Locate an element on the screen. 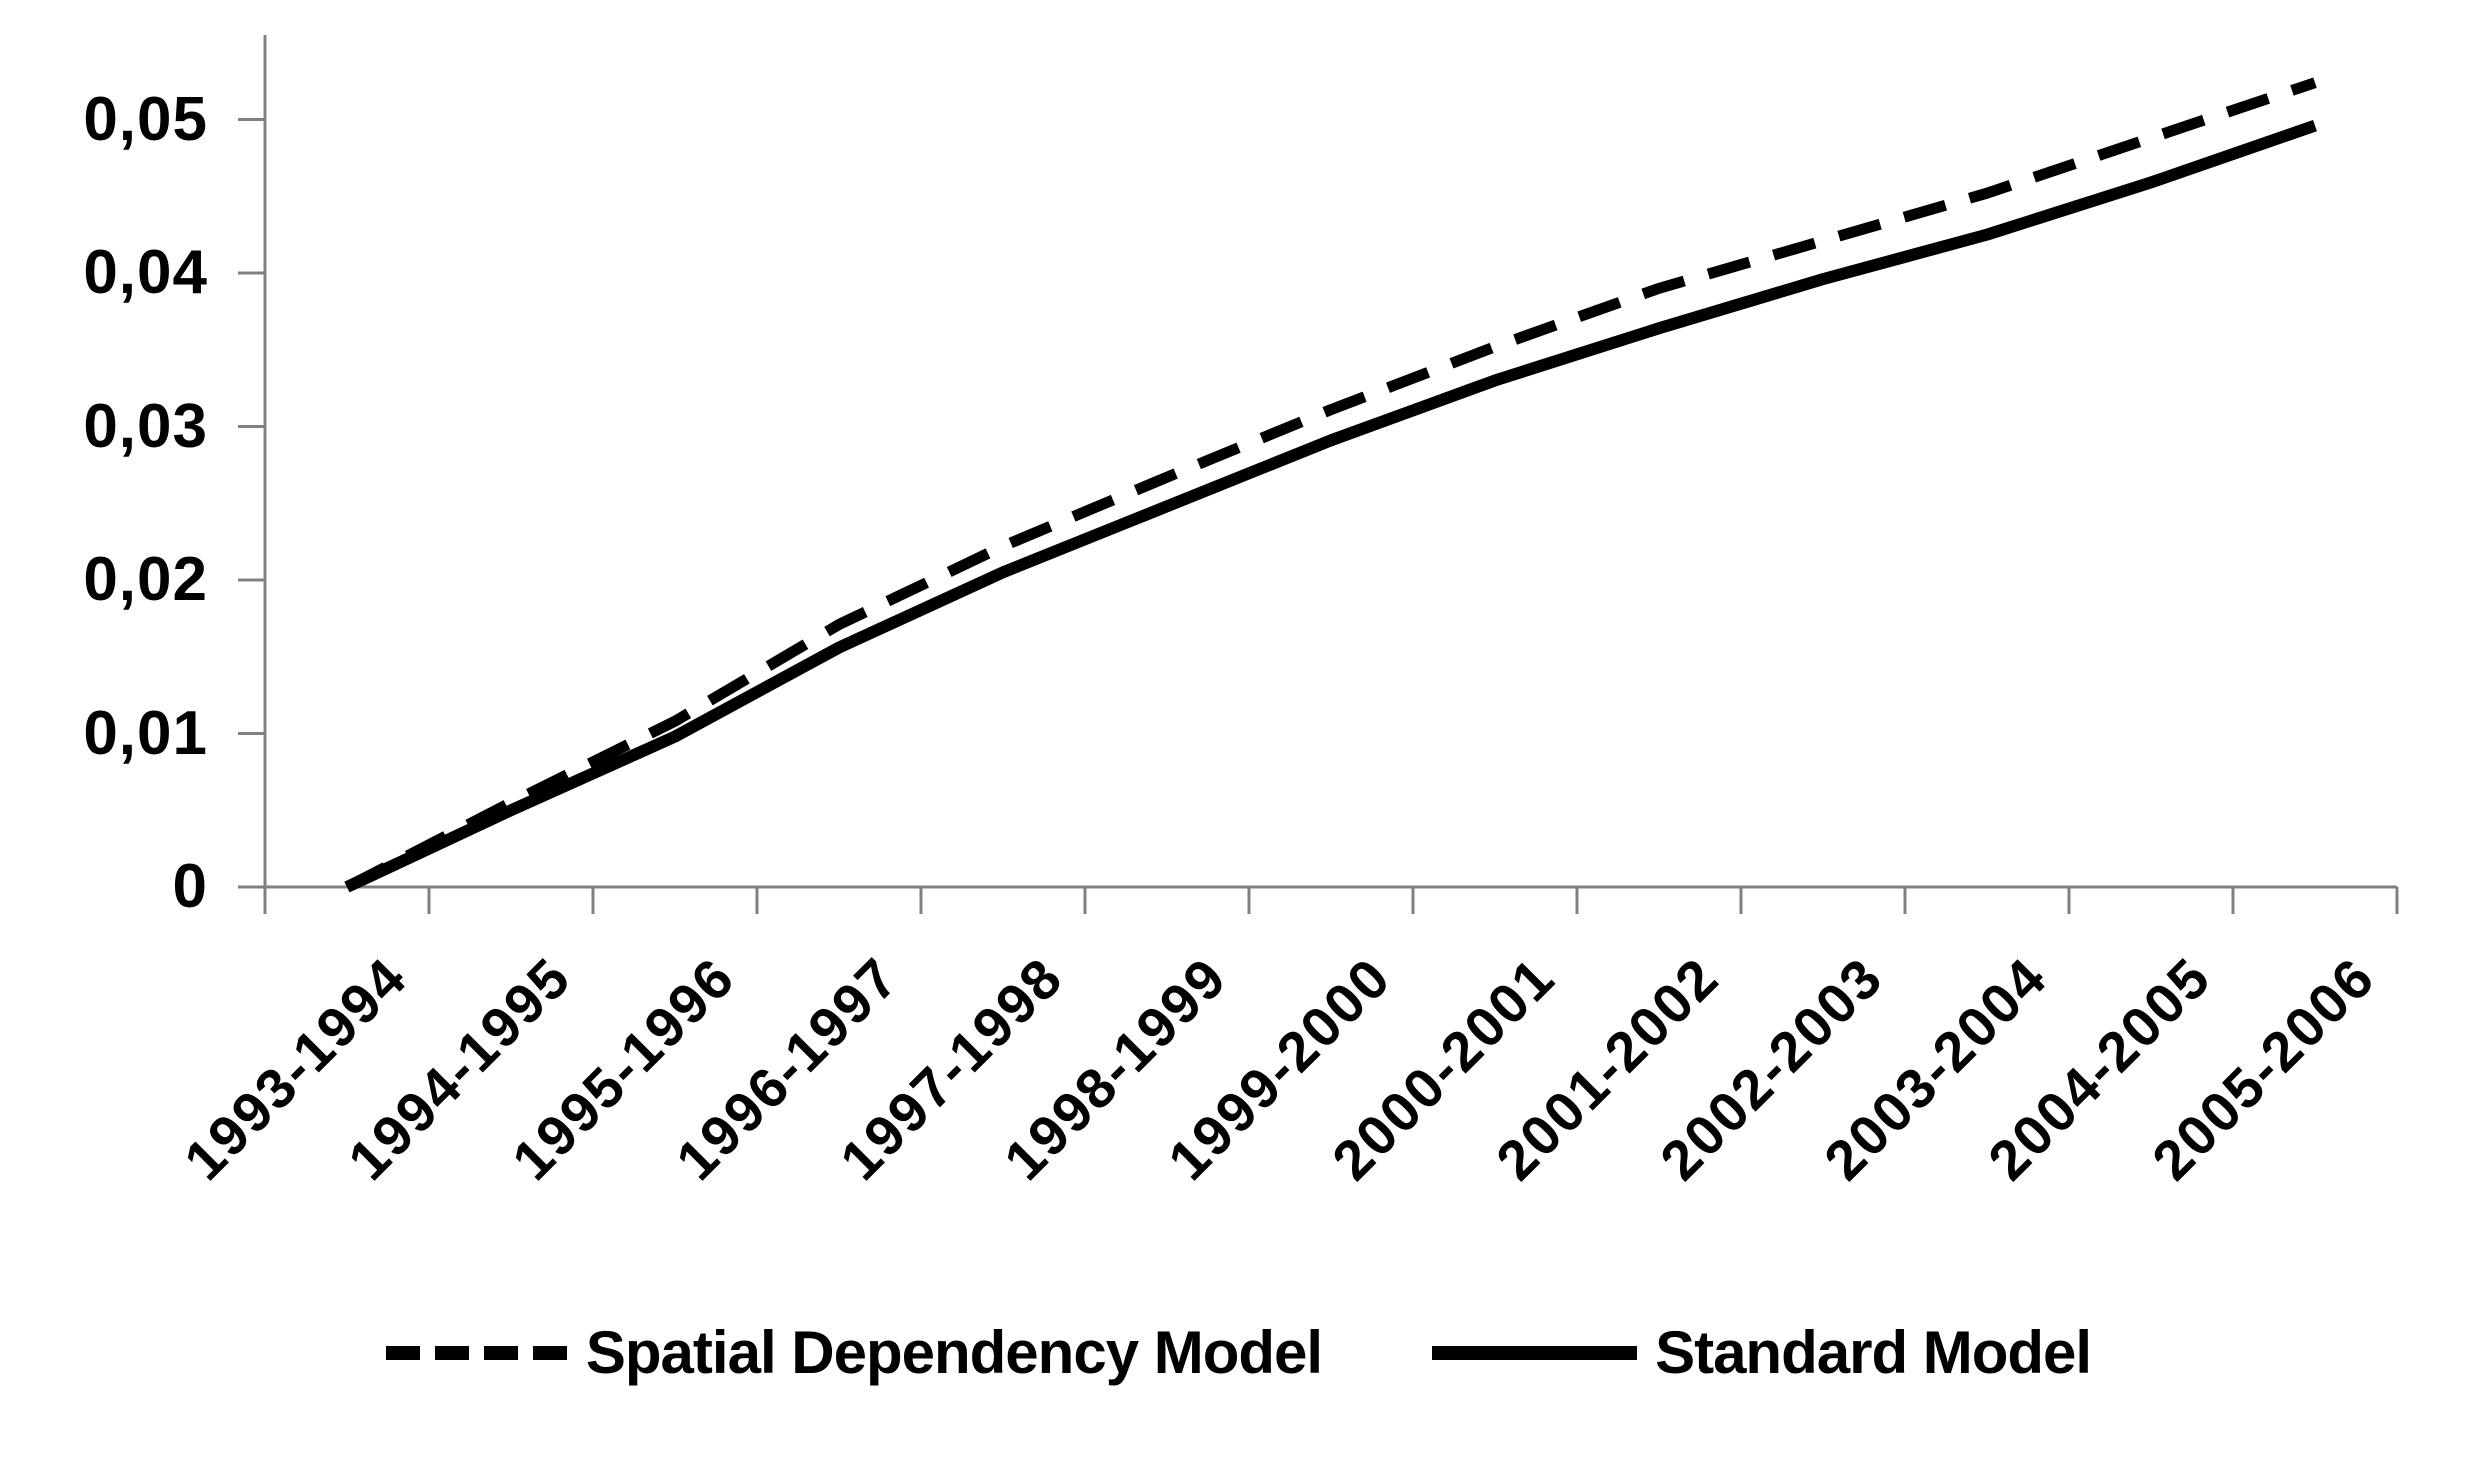 This screenshot has width=2477, height=1457. legend: Spatial Dependency Model Standard Model is located at coordinates (1238, 1352).